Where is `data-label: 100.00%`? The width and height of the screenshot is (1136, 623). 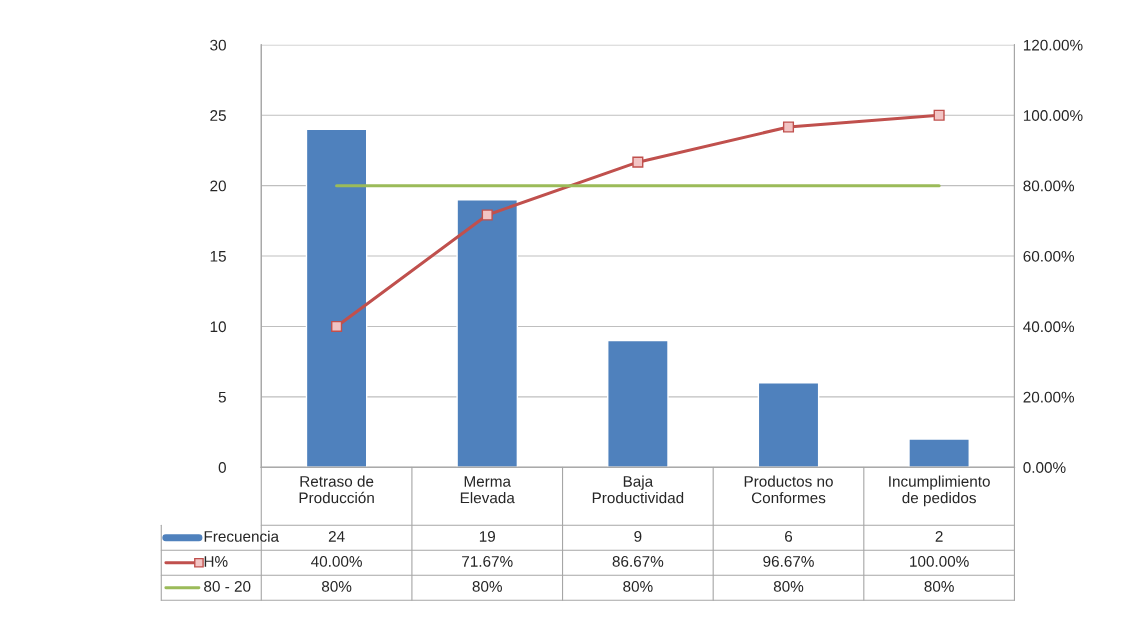 data-label: 100.00% is located at coordinates (939, 561).